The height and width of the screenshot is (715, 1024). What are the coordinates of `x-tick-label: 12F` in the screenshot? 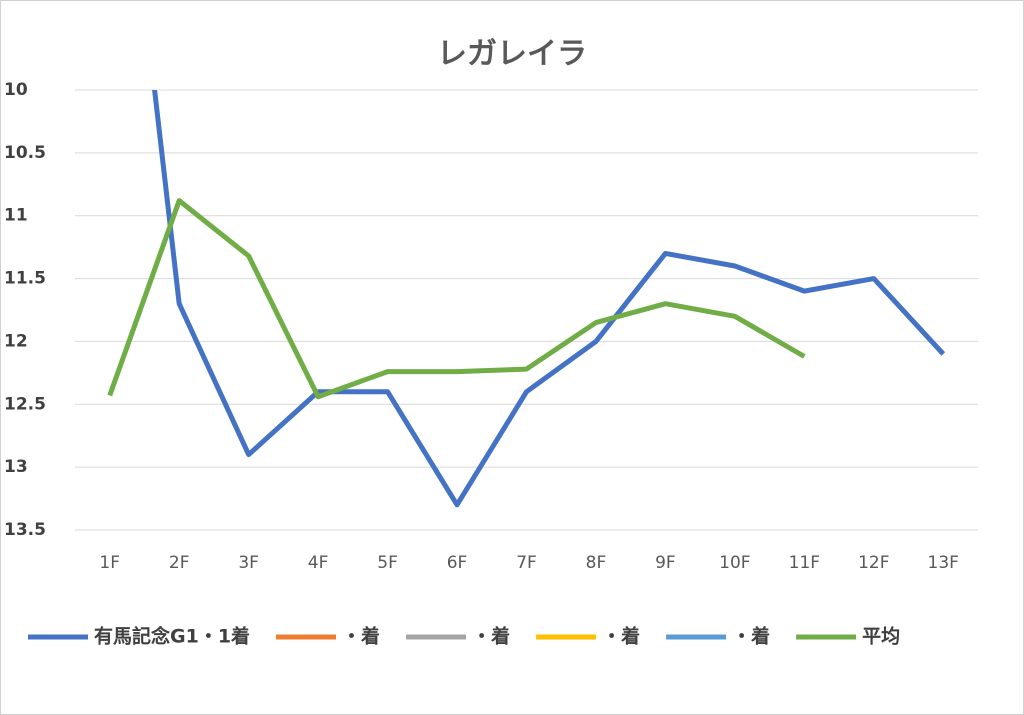 It's located at (873, 563).